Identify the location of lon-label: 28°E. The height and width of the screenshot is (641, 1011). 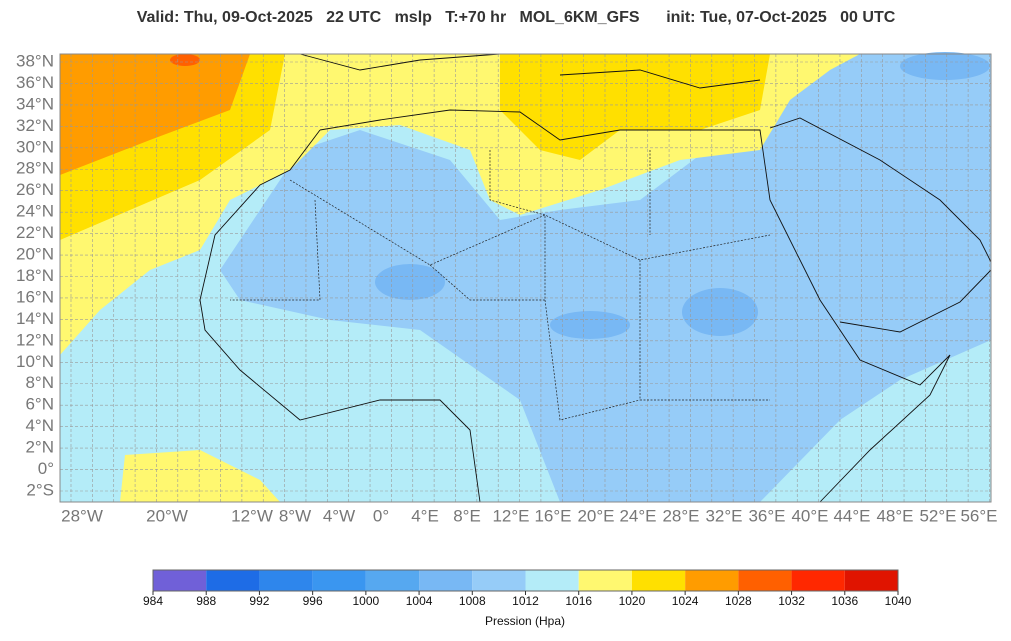
(680, 515).